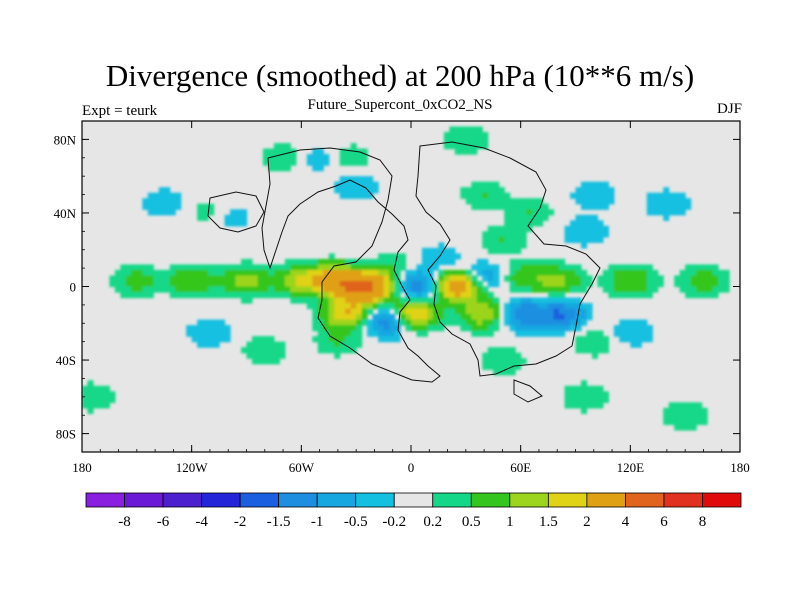 The height and width of the screenshot is (600, 800). Describe the element at coordinates (626, 522) in the screenshot. I see `colorbar-label: 4` at that location.